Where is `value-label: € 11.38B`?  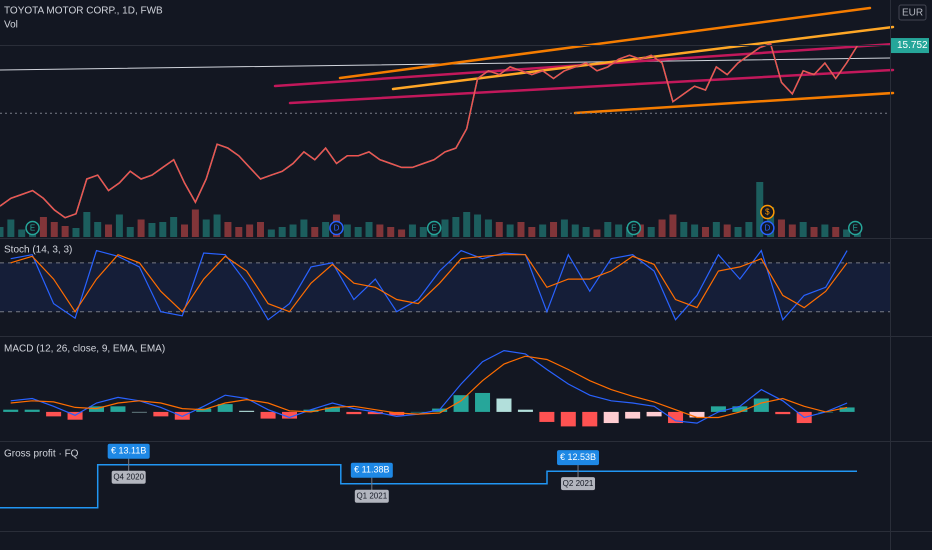 value-label: € 11.38B is located at coordinates (371, 470).